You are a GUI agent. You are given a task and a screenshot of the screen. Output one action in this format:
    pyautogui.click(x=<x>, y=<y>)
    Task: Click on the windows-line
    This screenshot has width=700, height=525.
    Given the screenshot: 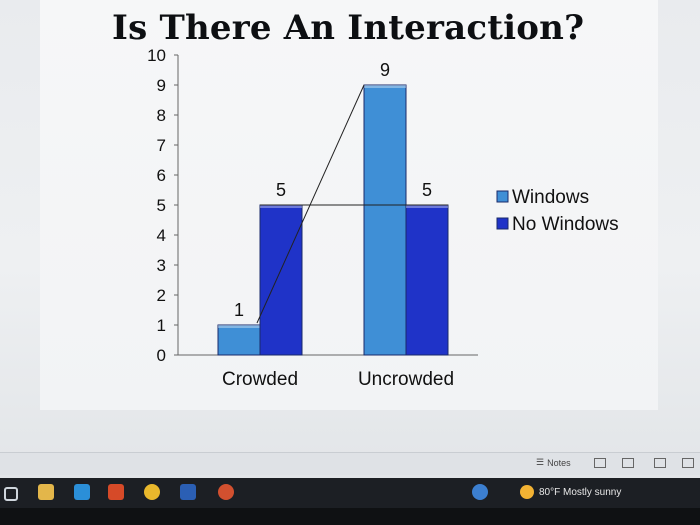 What is the action you would take?
    pyautogui.click(x=310, y=204)
    